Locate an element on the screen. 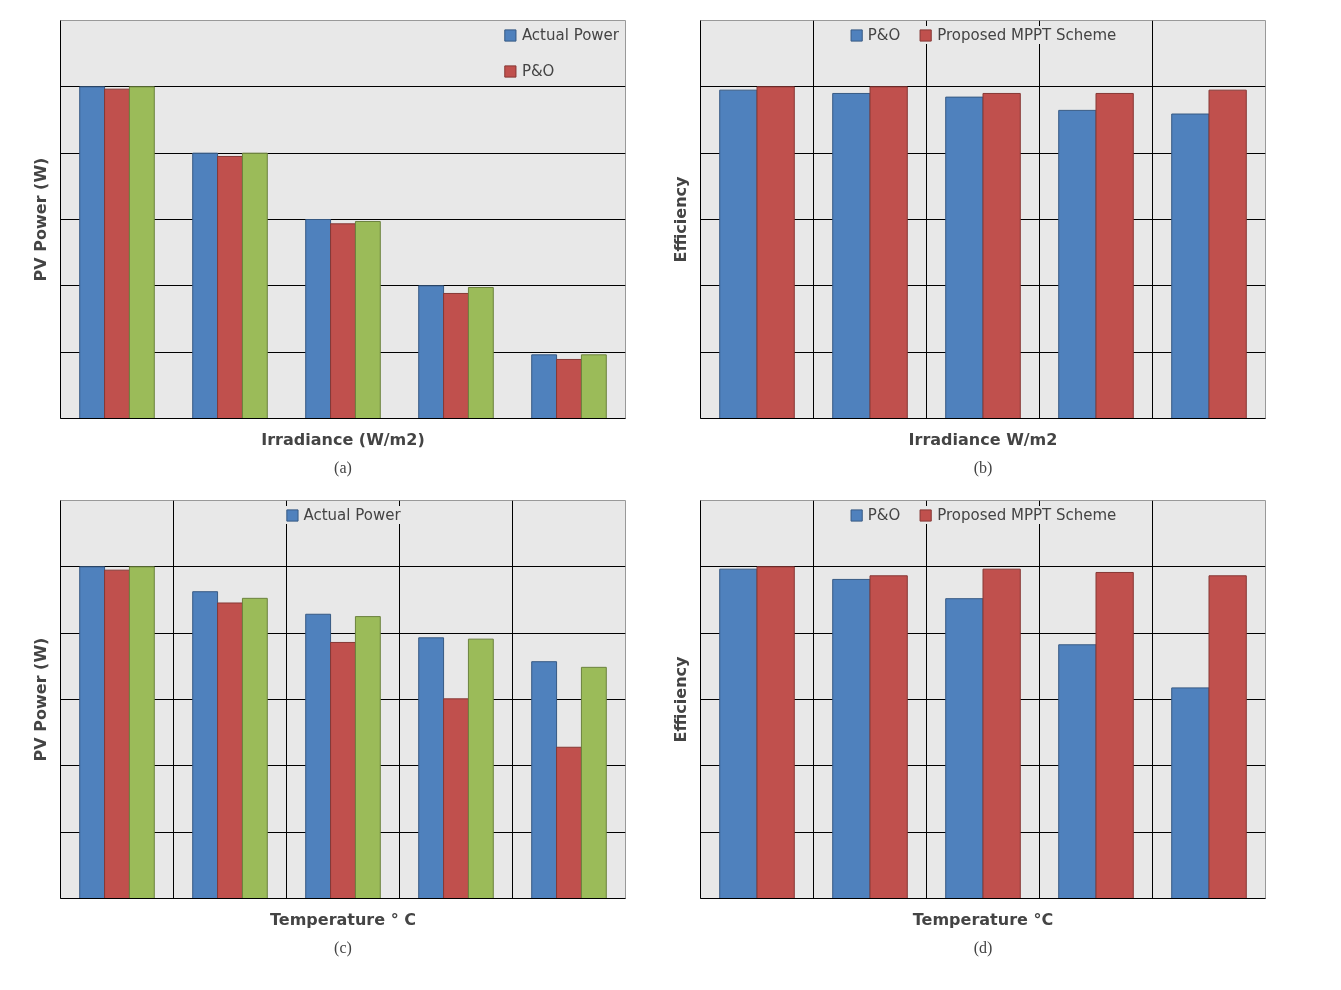 The image size is (1341, 990). text: (b) is located at coordinates (983, 467).